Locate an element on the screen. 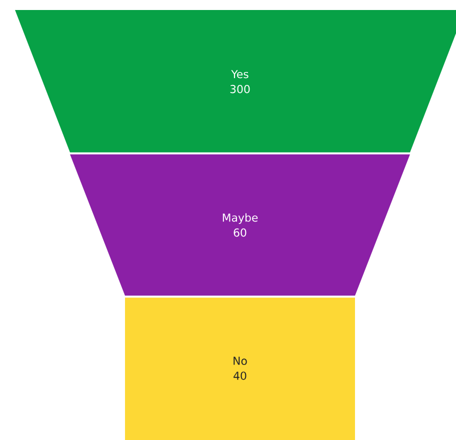  category-label: No is located at coordinates (240, 360).